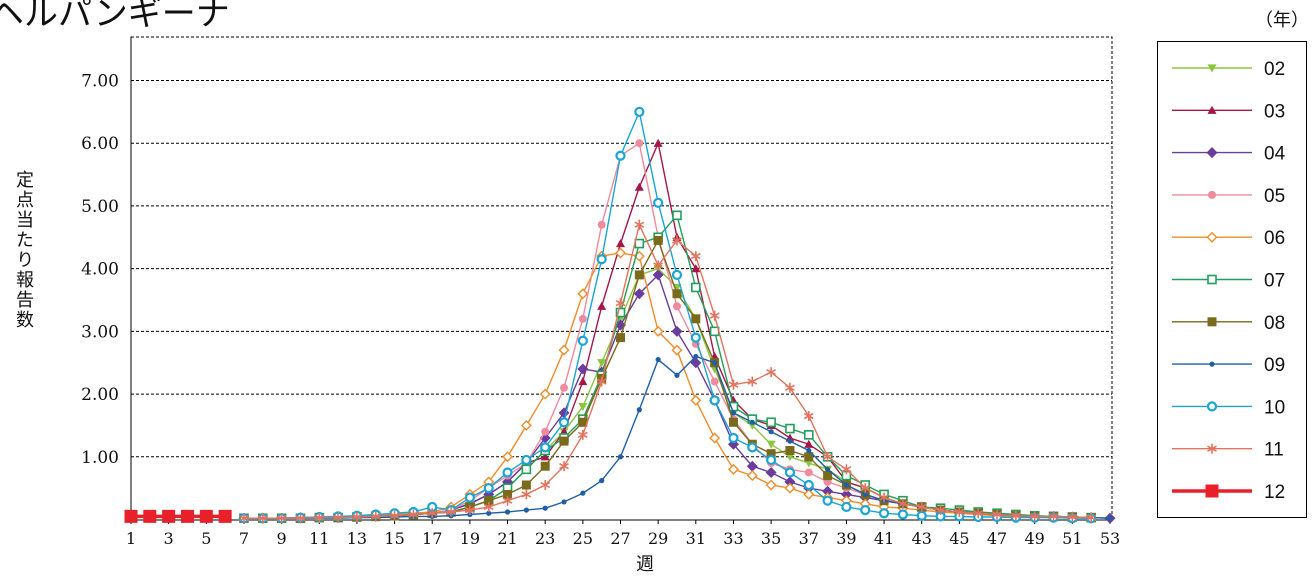  What do you see at coordinates (696, 538) in the screenshot?
I see `x-tick-label: 31` at bounding box center [696, 538].